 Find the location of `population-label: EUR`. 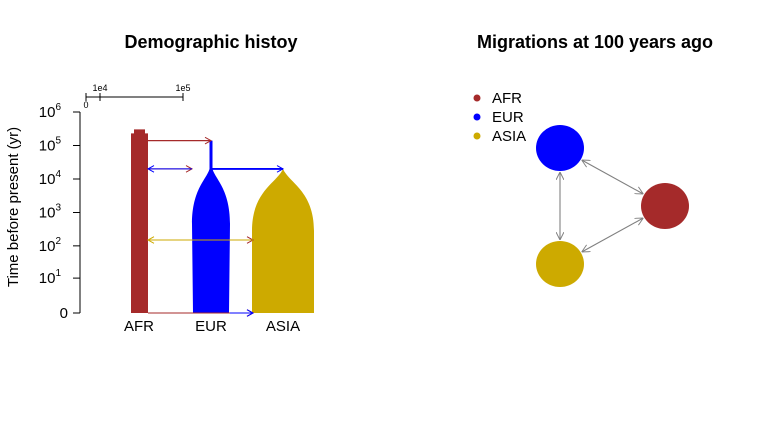

population-label: EUR is located at coordinates (211, 326).